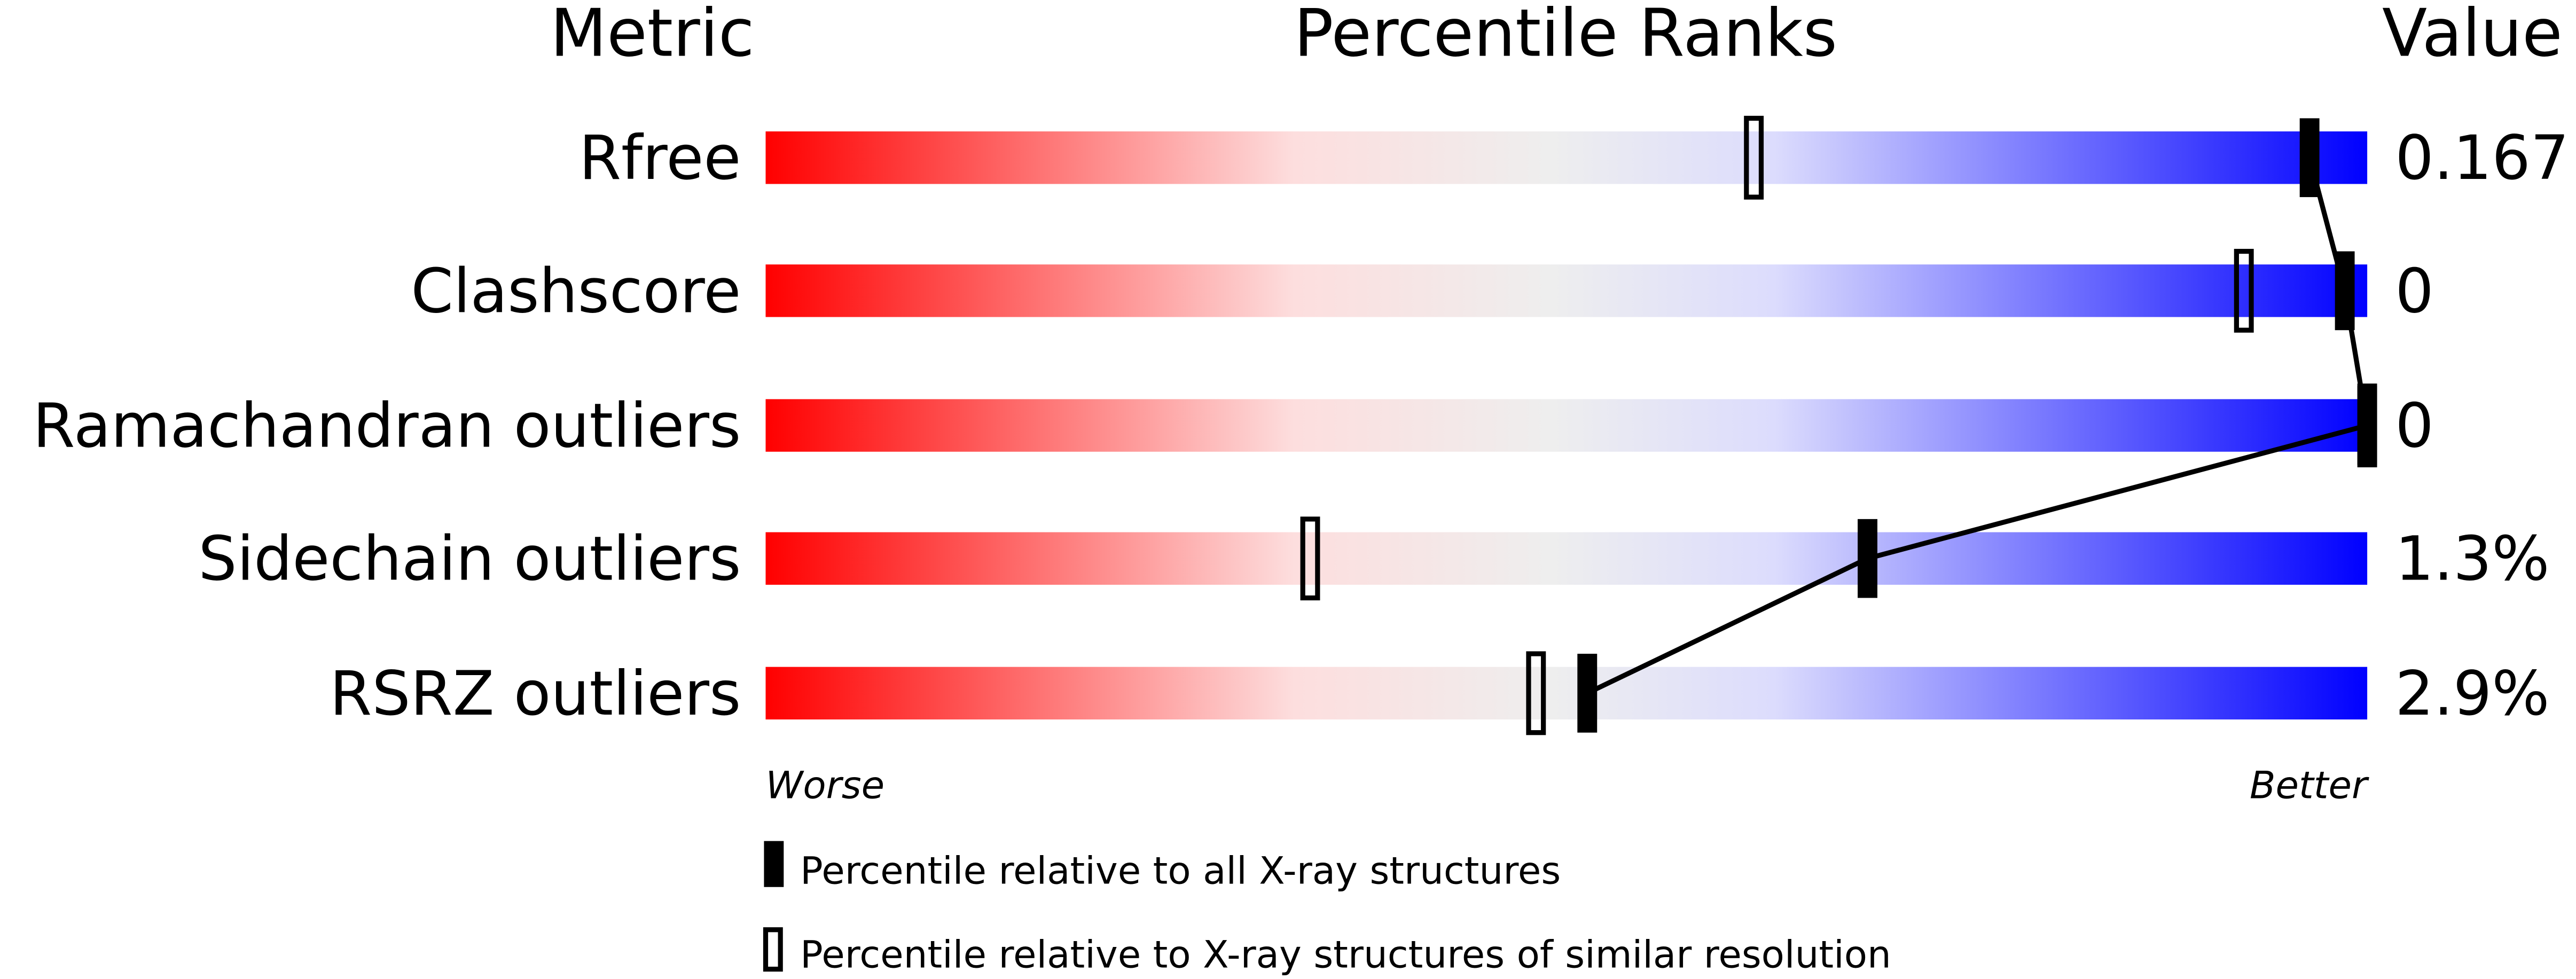 The image size is (2576, 979). Describe the element at coordinates (576, 290) in the screenshot. I see `metric-label: Clashscore` at that location.